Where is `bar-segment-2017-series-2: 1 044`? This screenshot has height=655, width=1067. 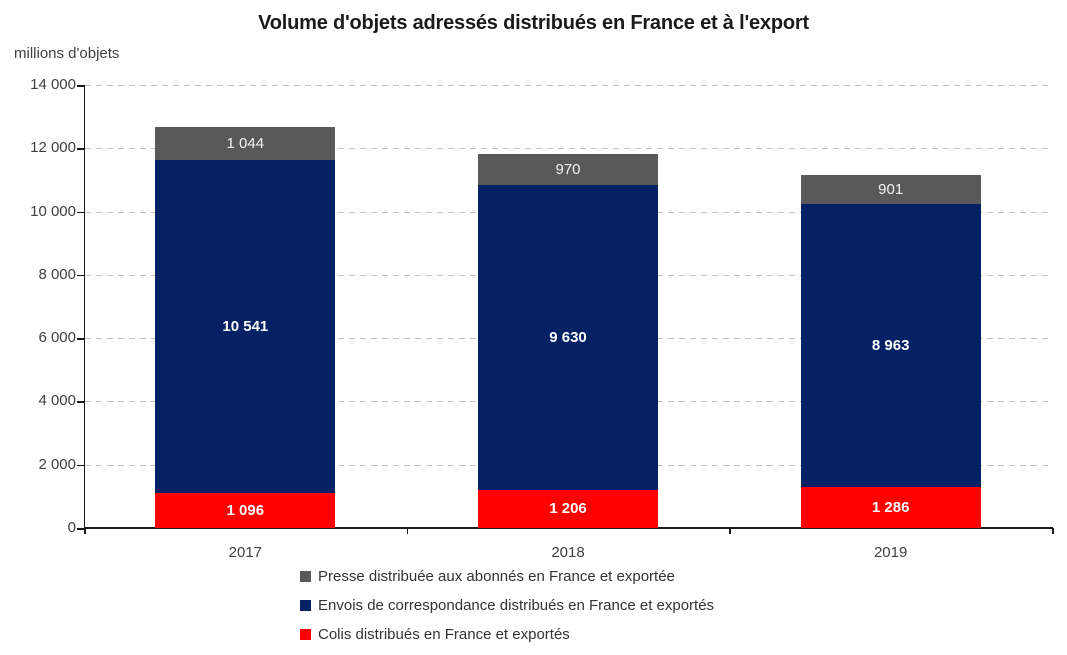
bar-segment-2017-series-2: 1 044 is located at coordinates (245, 143).